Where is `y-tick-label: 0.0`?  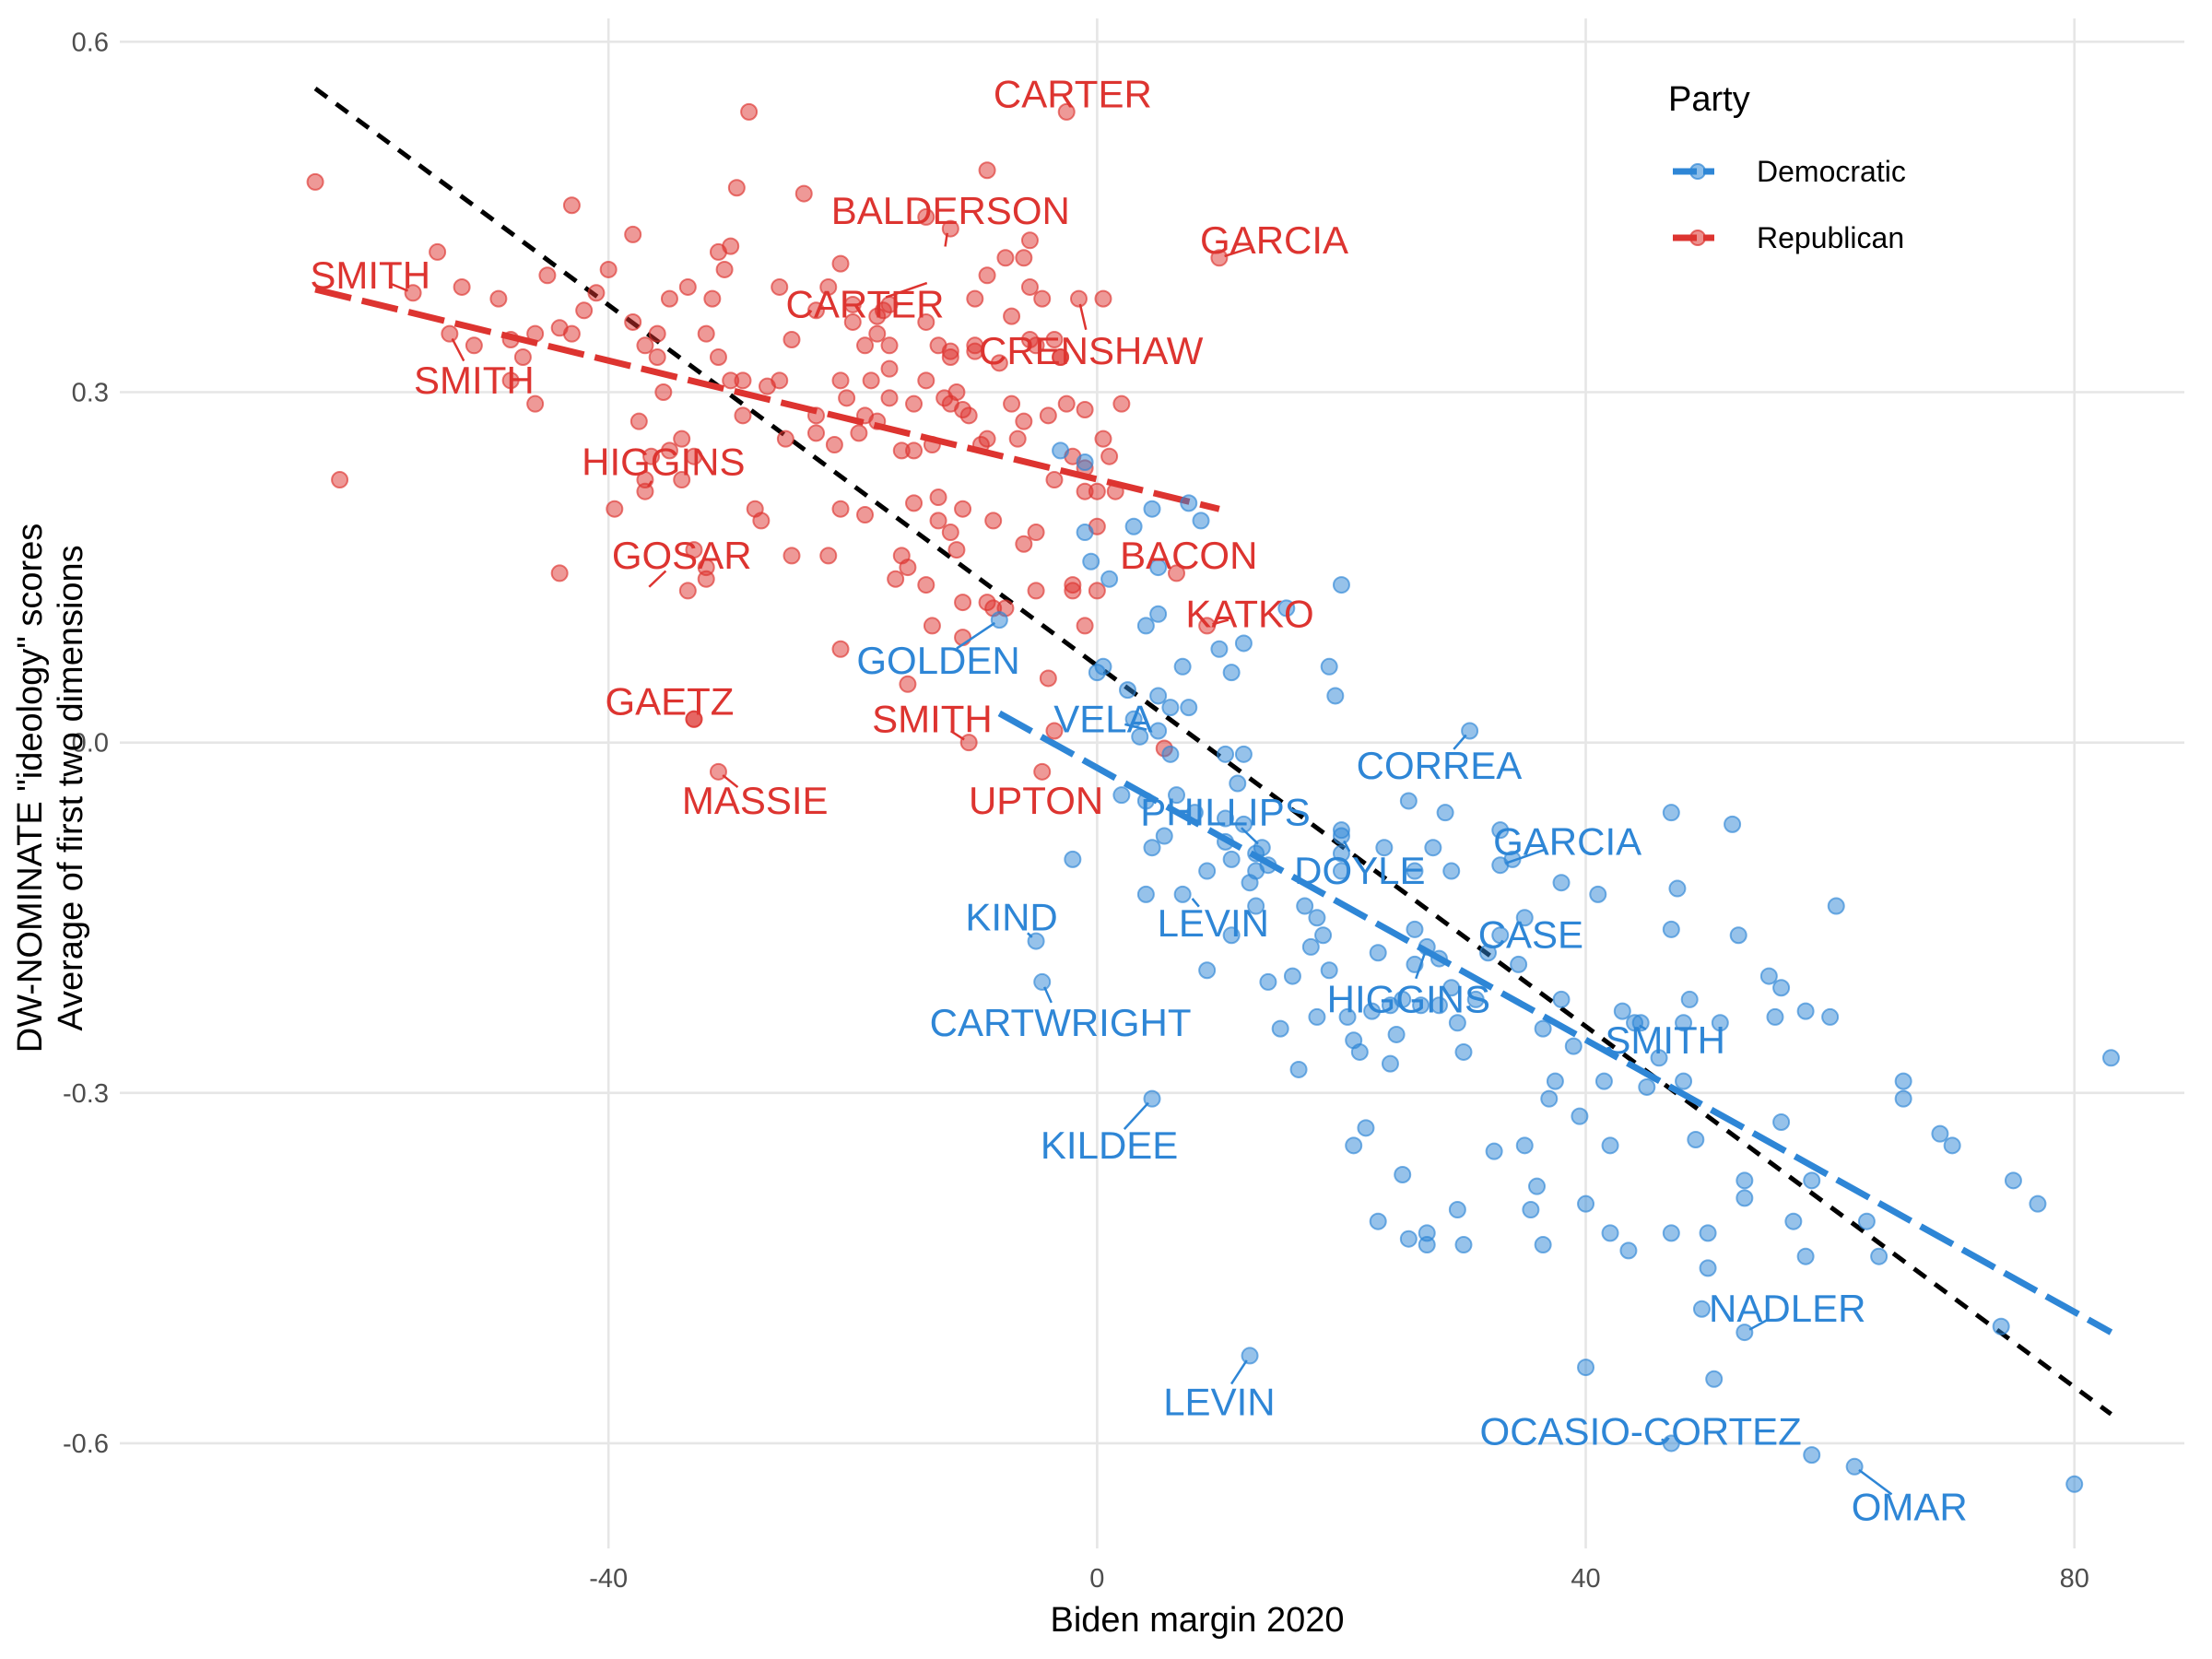 y-tick-label: 0.0 is located at coordinates (90, 744).